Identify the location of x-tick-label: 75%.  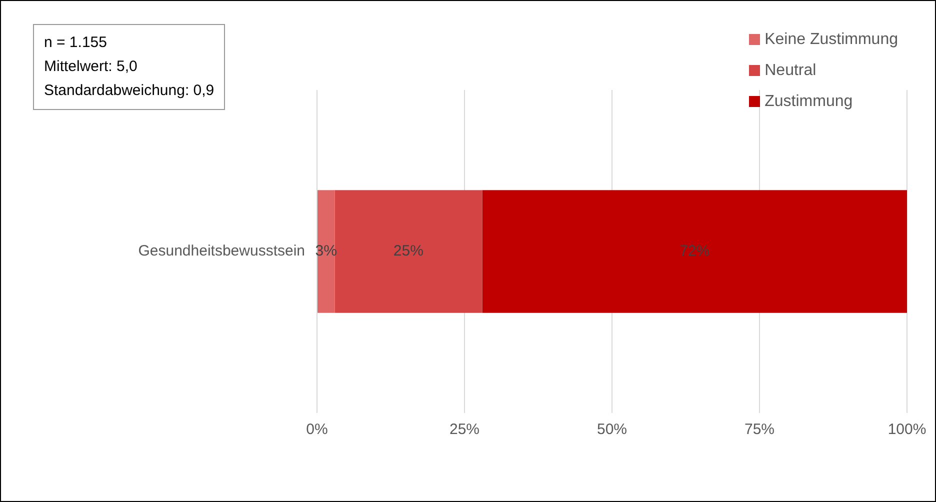
(759, 429).